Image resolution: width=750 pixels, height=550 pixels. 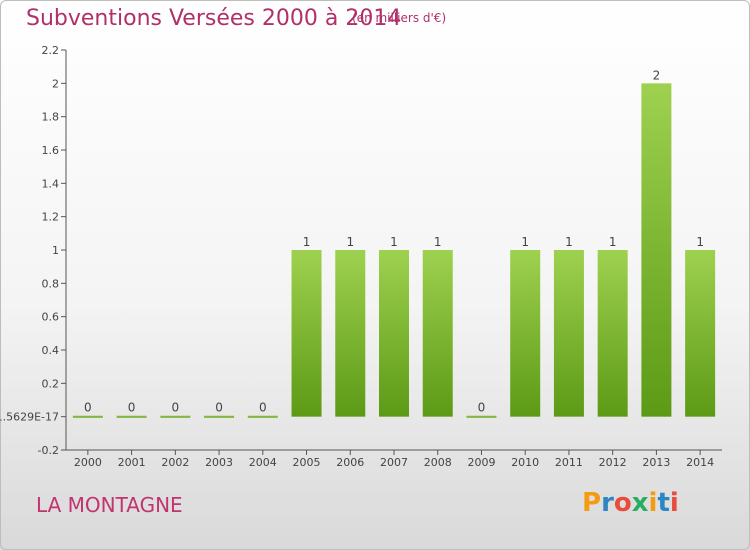 I want to click on y-tick-label: 0.2, so click(x=51, y=383).